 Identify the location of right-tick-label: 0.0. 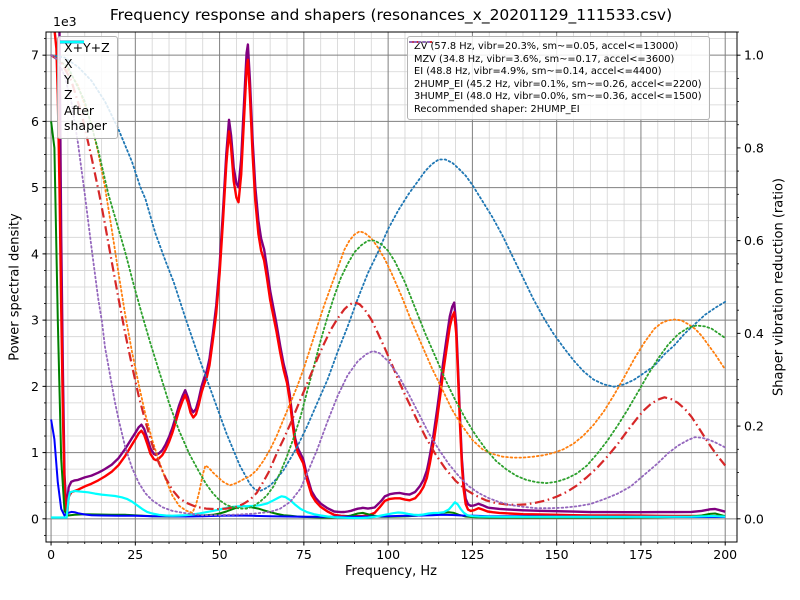
(754, 518).